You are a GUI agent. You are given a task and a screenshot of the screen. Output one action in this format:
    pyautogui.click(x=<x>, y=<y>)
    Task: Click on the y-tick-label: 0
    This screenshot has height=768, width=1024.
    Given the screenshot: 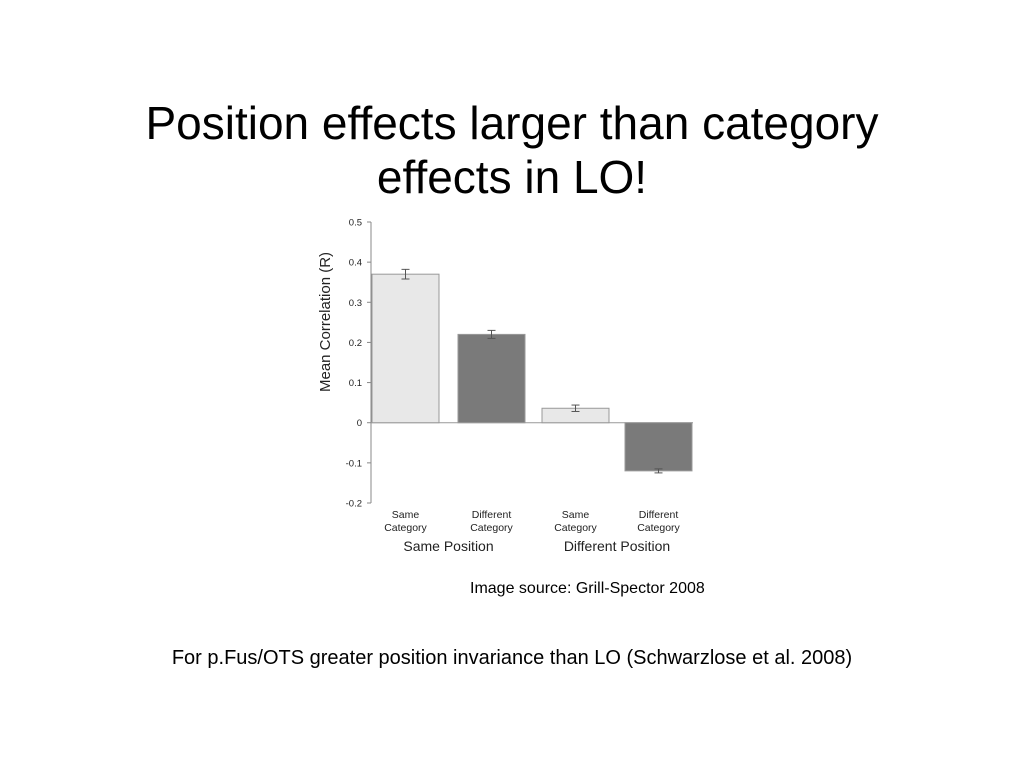 What is the action you would take?
    pyautogui.click(x=359, y=423)
    